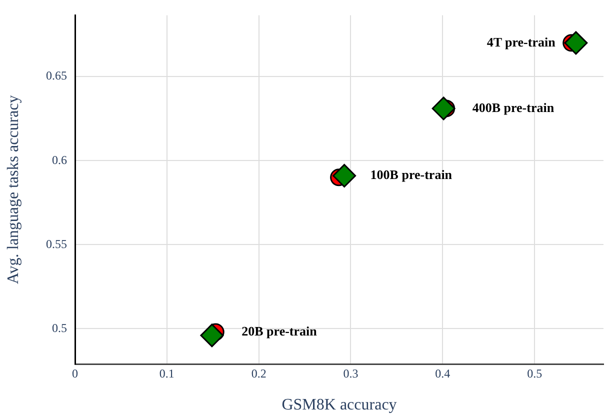 The image size is (616, 419). What do you see at coordinates (56, 243) in the screenshot?
I see `y-tick-label: 0.55` at bounding box center [56, 243].